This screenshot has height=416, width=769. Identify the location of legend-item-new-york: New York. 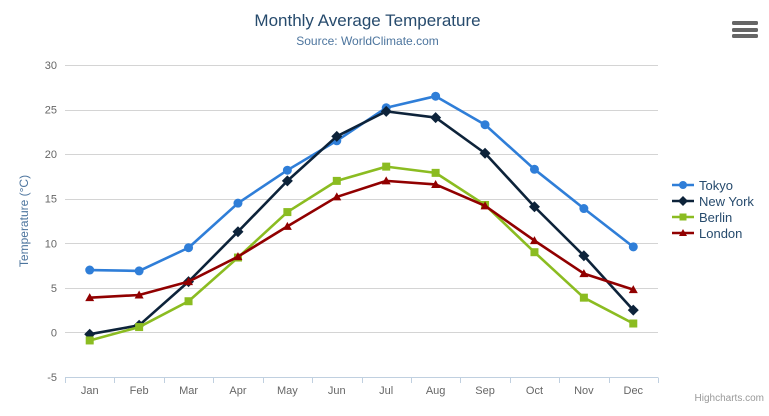
(713, 201).